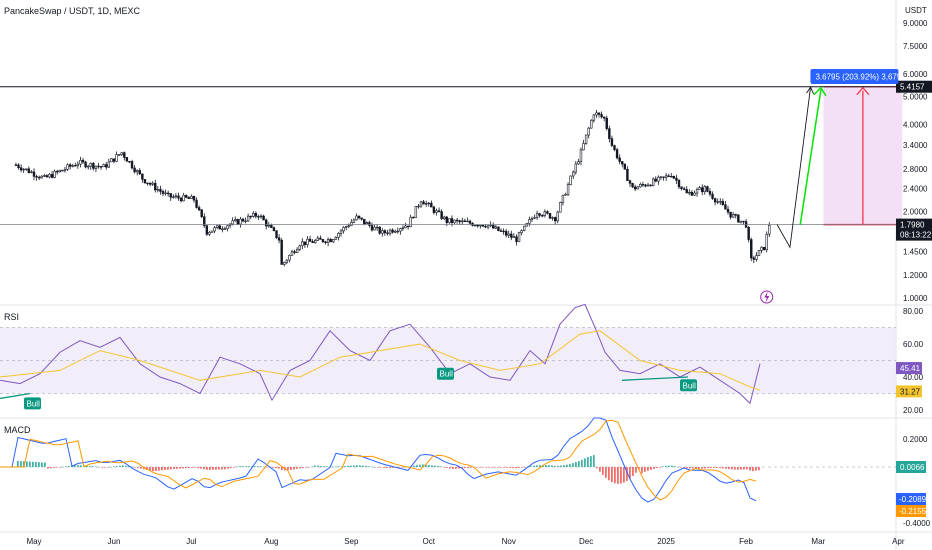  Describe the element at coordinates (447, 374) in the screenshot. I see `bull-signal-label: Bull` at that location.